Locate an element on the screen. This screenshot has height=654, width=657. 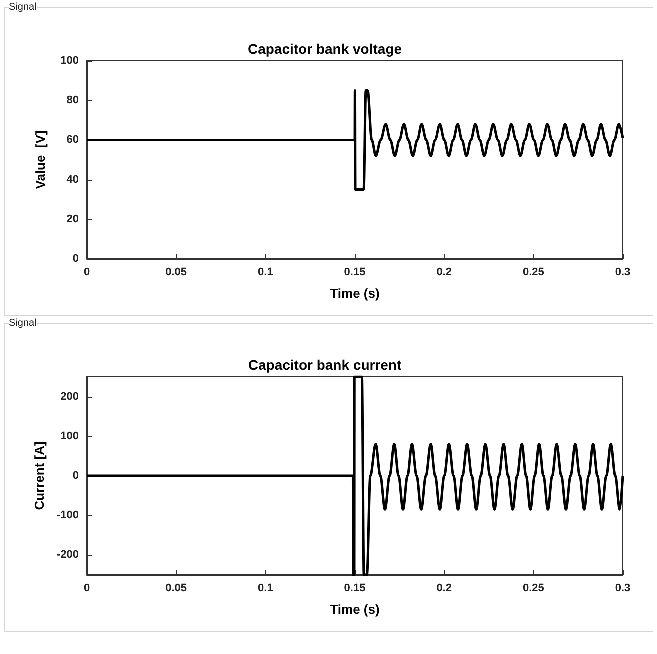
y-axis-title: Value [V] is located at coordinates (40, 160).